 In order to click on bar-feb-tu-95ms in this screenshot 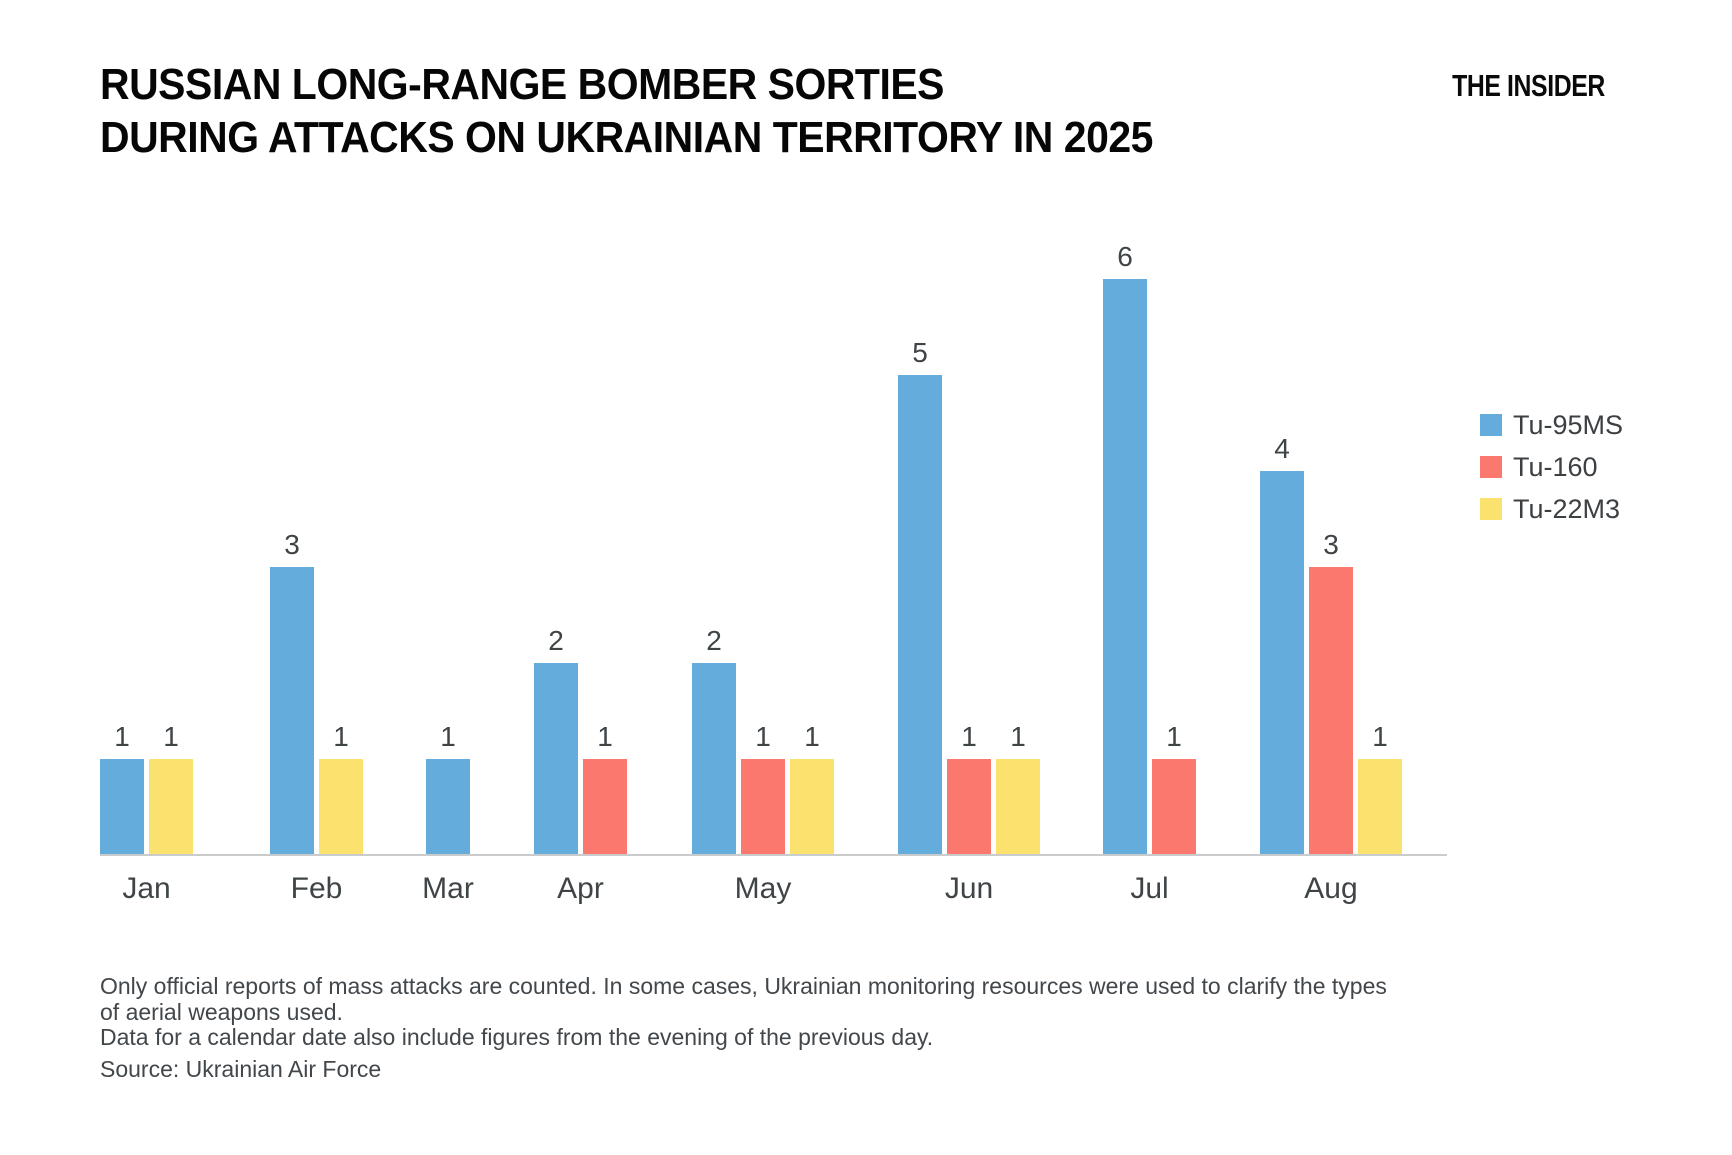, I will do `click(292, 711)`.